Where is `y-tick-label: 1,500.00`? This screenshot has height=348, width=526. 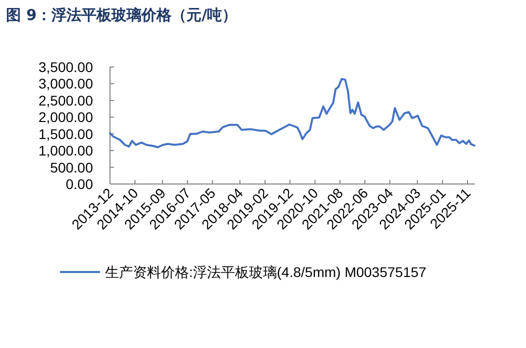
y-tick-label: 1,500.00 is located at coordinates (66, 134).